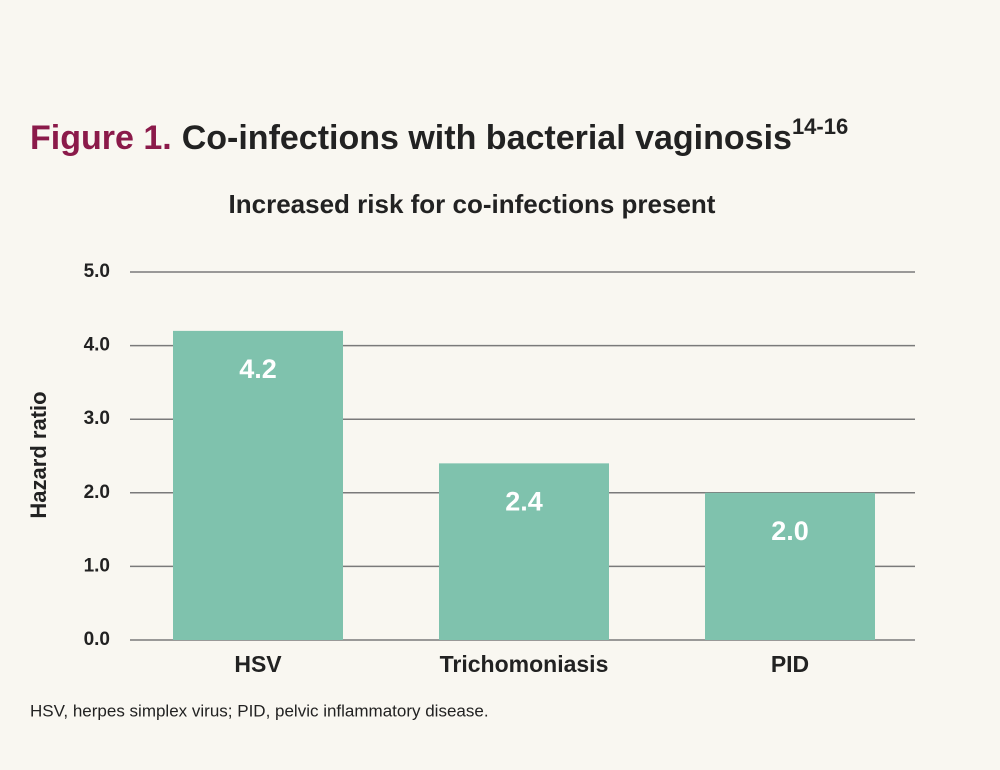 This screenshot has height=770, width=1000. I want to click on value-label: 4.2, so click(258, 369).